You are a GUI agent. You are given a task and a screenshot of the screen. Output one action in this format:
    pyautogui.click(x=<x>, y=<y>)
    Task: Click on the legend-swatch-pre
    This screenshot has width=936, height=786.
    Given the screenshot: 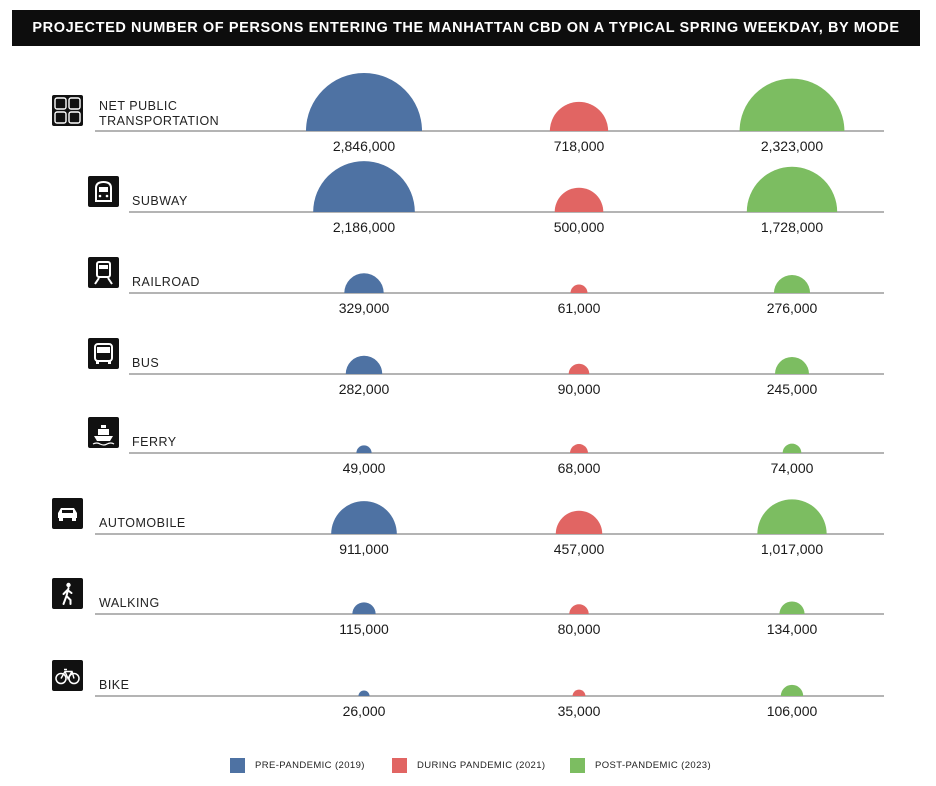 What is the action you would take?
    pyautogui.click(x=237, y=765)
    